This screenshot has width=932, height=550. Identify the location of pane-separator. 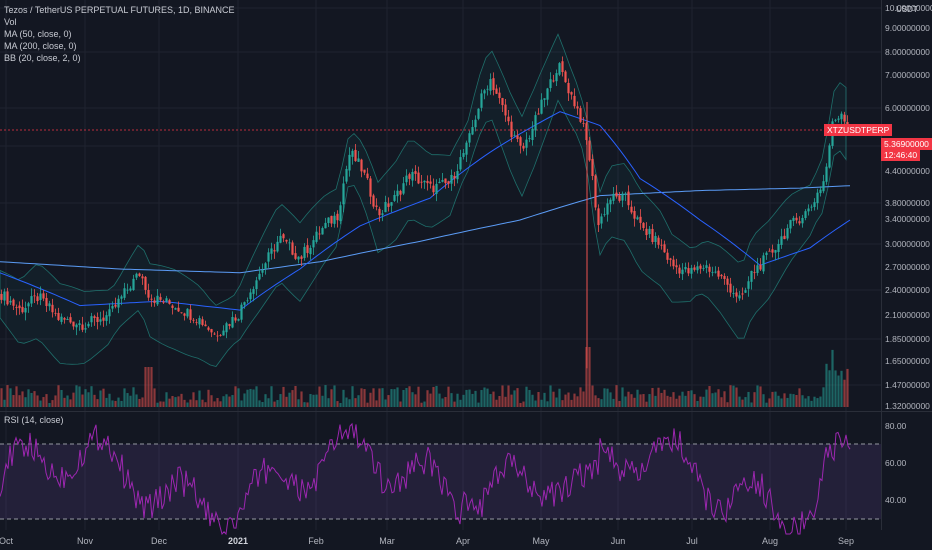
(466, 411).